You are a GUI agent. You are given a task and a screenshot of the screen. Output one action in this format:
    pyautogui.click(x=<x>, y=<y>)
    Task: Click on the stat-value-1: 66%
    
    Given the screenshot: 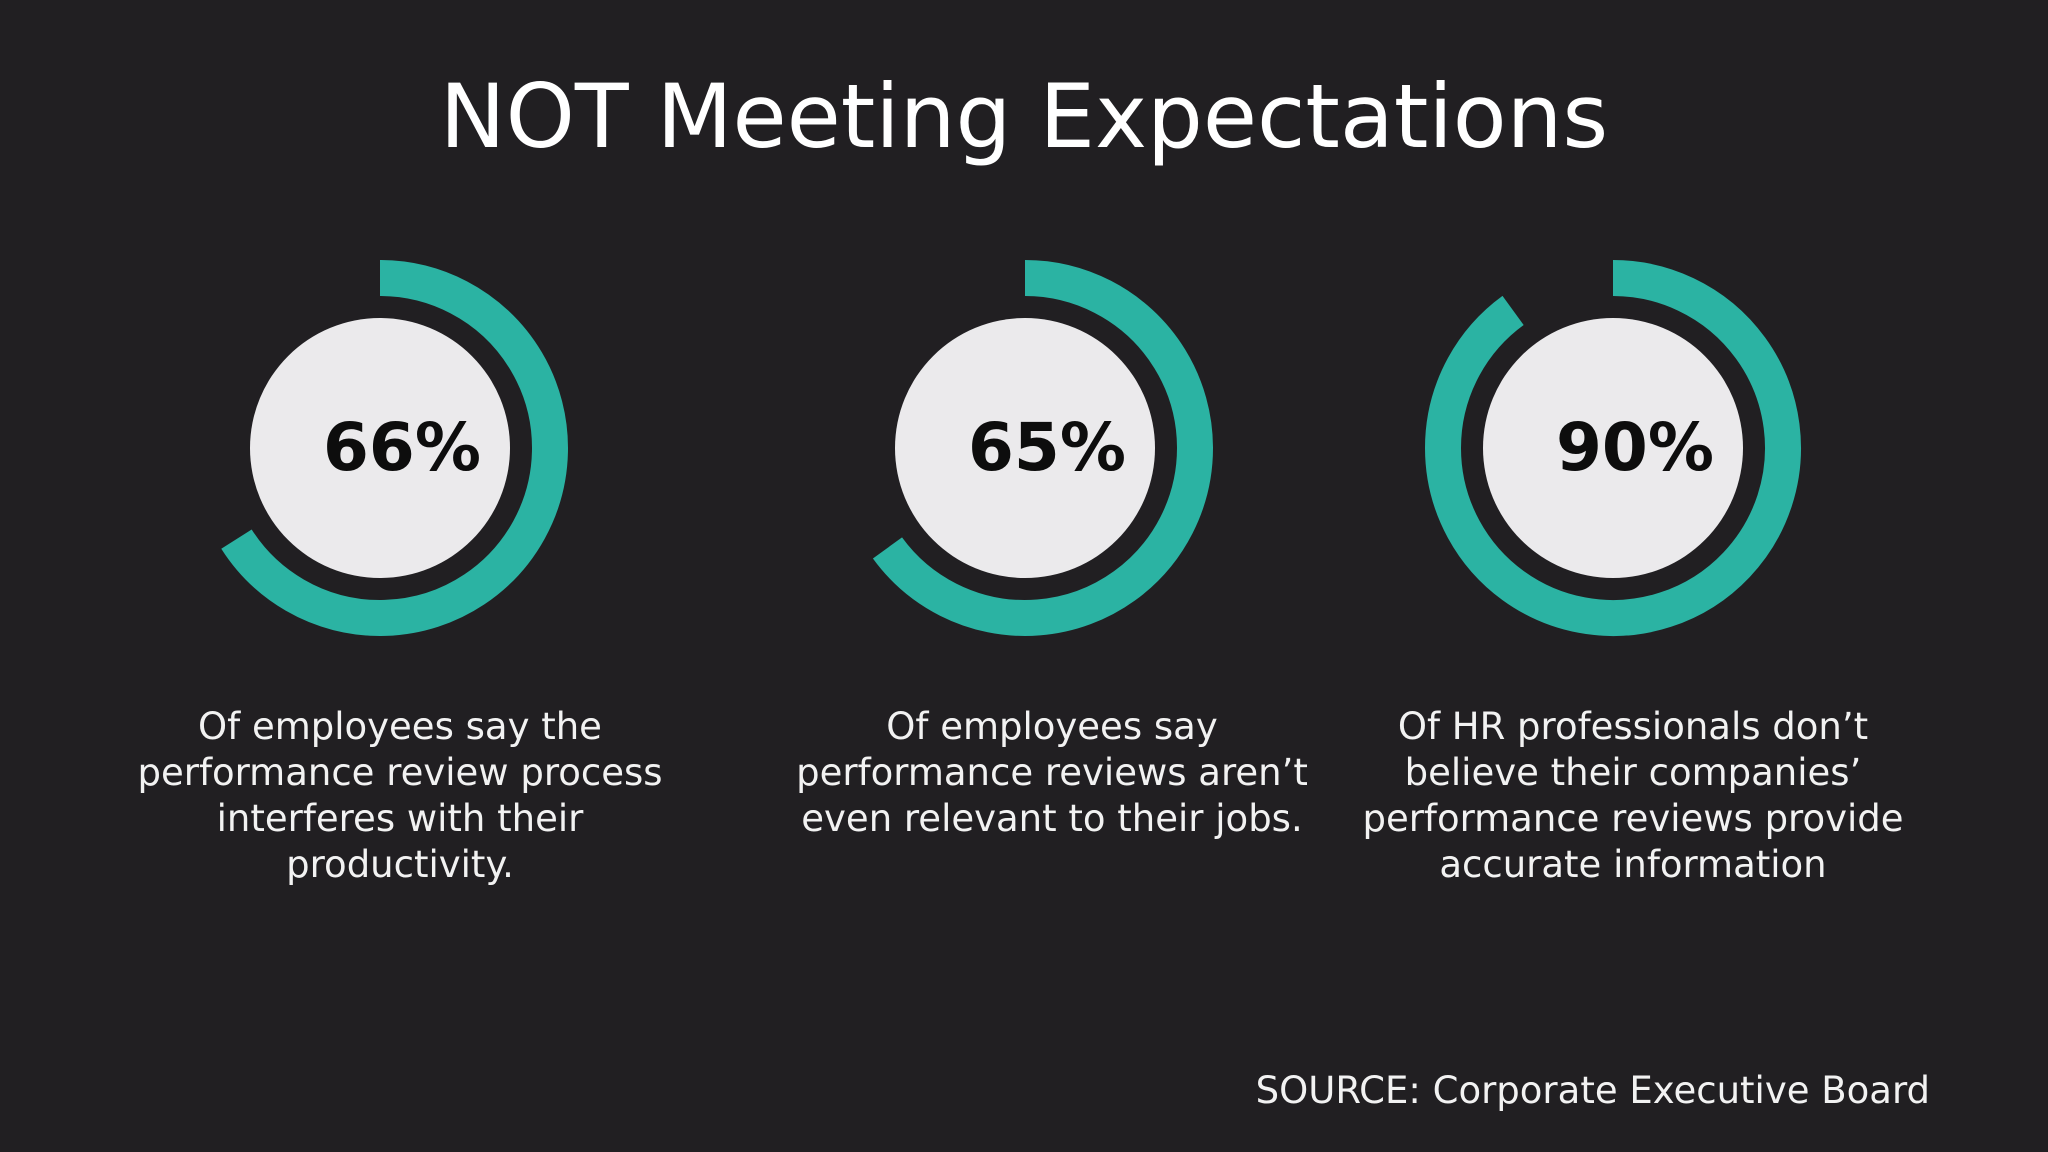 What is the action you would take?
    pyautogui.click(x=402, y=447)
    